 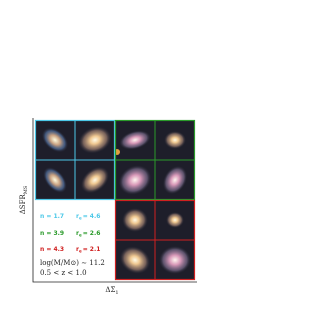 What do you see at coordinates (72, 263) in the screenshot?
I see `mass-label: log(M/M⊙) ∼ 11.2` at bounding box center [72, 263].